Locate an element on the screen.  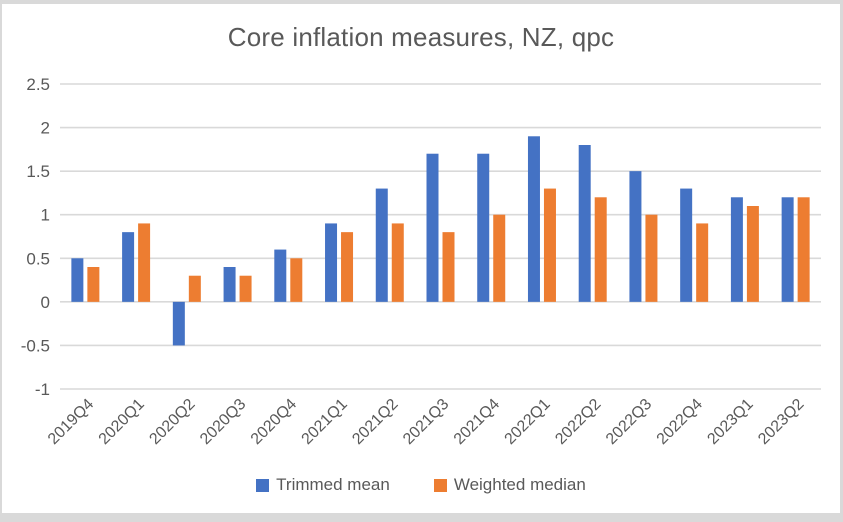
x-tick-label: 2022Q4 is located at coordinates (680, 422).